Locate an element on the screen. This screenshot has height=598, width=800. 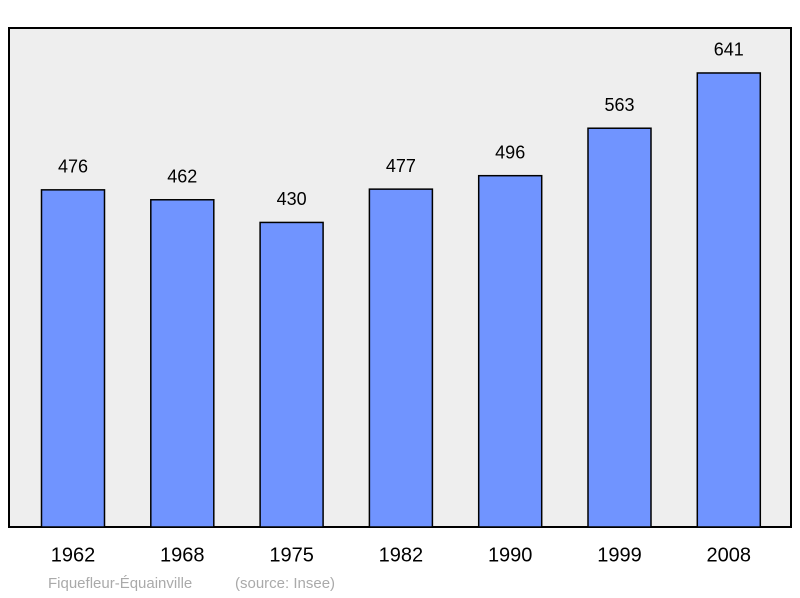
x-tick-label: 1982 is located at coordinates (401, 555).